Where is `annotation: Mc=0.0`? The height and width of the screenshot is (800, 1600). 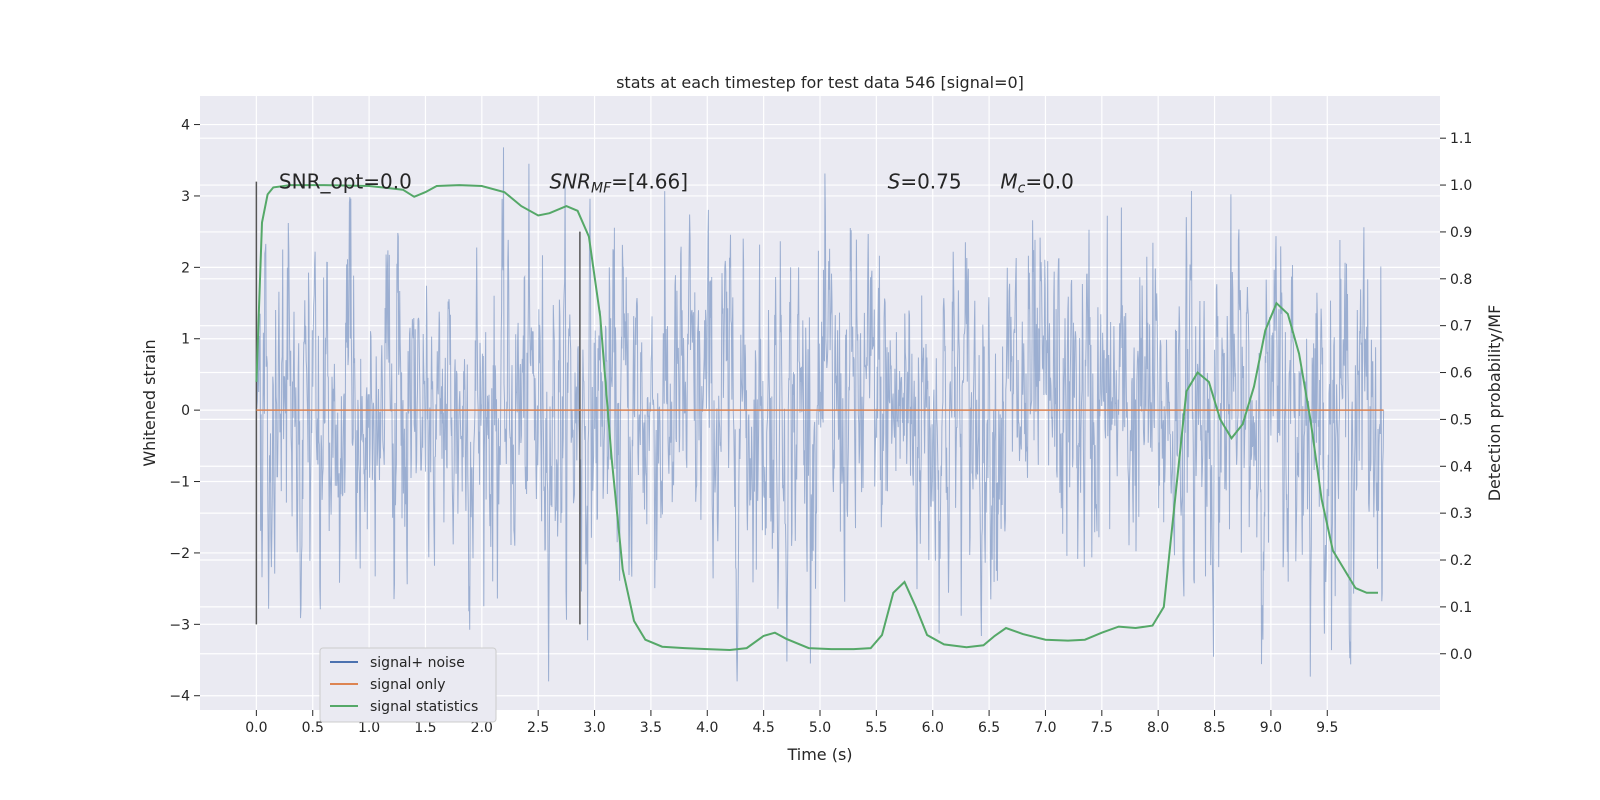 annotation: Mc=0.0 is located at coordinates (1037, 183).